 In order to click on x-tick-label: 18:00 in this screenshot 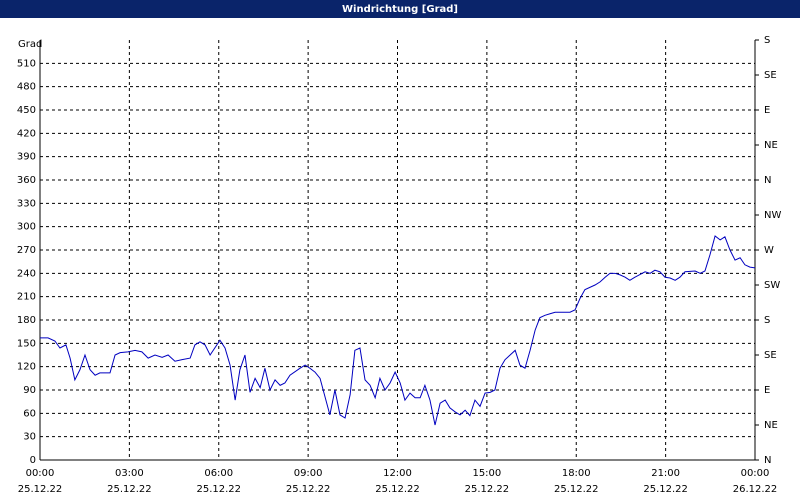, I will do `click(576, 473)`.